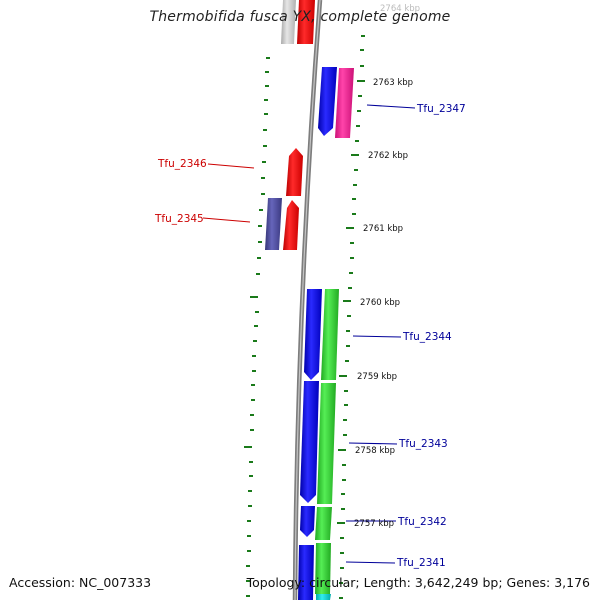  What do you see at coordinates (374, 524) in the screenshot?
I see `scale-tick-label: 2757 kbp` at bounding box center [374, 524].